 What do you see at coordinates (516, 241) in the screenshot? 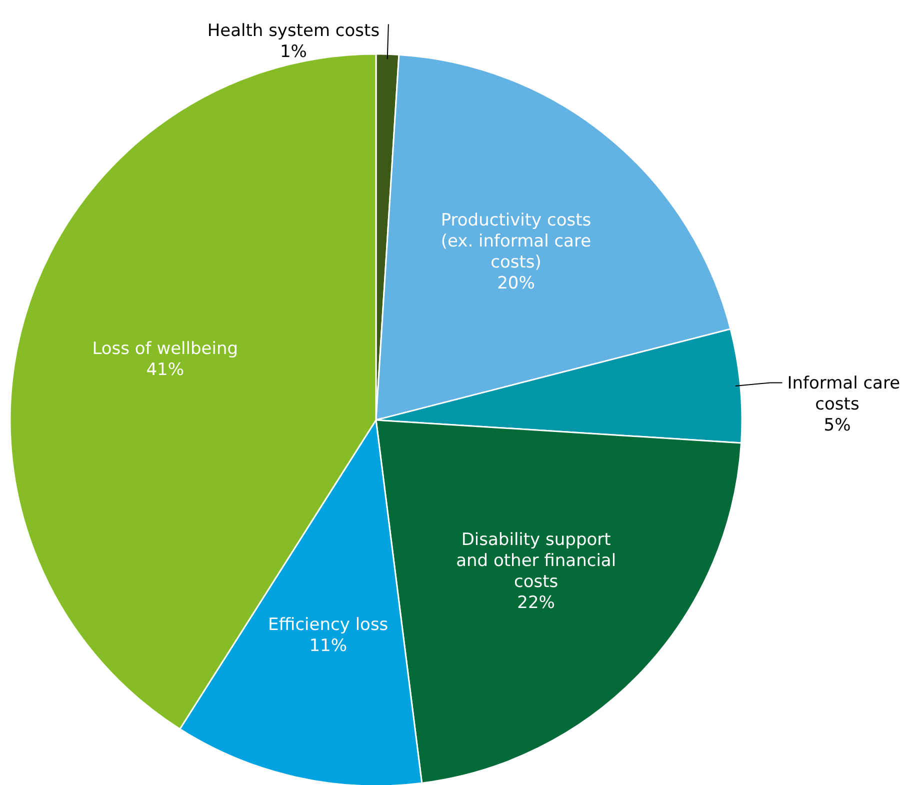
I see `slice-label: Productivity costs (ex. informal care costs)` at bounding box center [516, 241].